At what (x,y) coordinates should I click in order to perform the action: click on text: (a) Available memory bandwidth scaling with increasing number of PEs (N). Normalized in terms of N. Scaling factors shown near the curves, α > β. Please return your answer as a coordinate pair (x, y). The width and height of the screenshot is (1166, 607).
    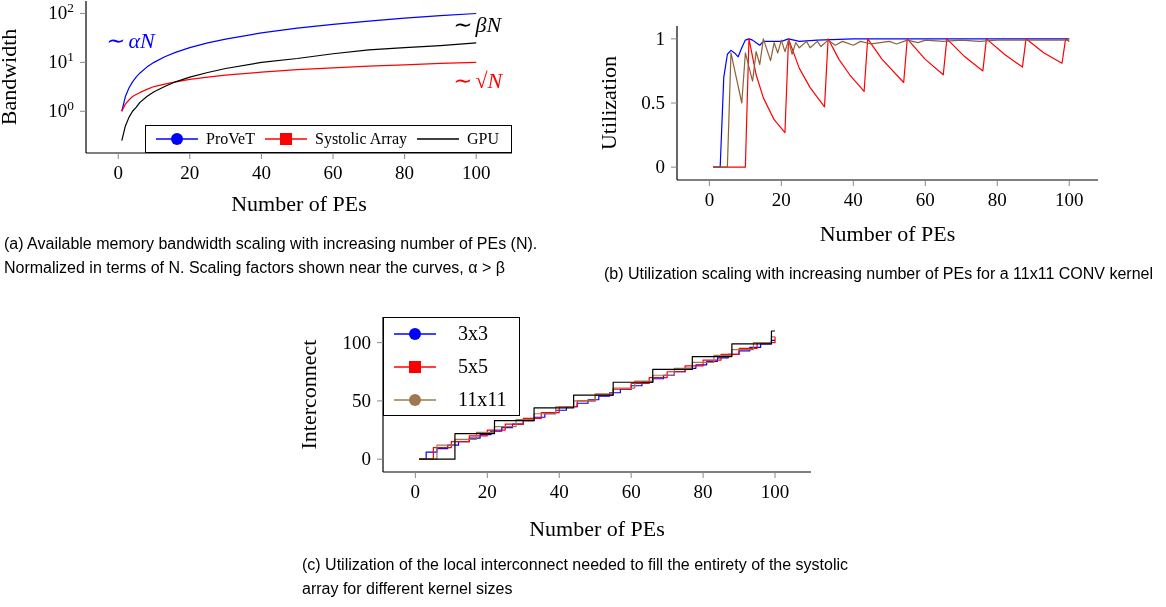
    Looking at the image, I should click on (271, 256).